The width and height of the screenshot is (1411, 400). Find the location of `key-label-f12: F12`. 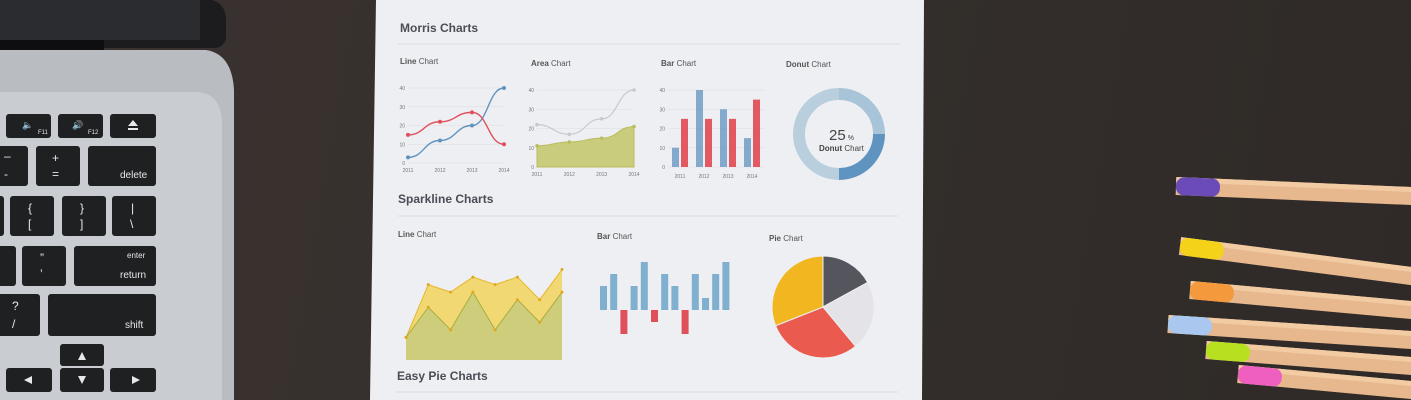

key-label-f12: F12 is located at coordinates (93, 133).